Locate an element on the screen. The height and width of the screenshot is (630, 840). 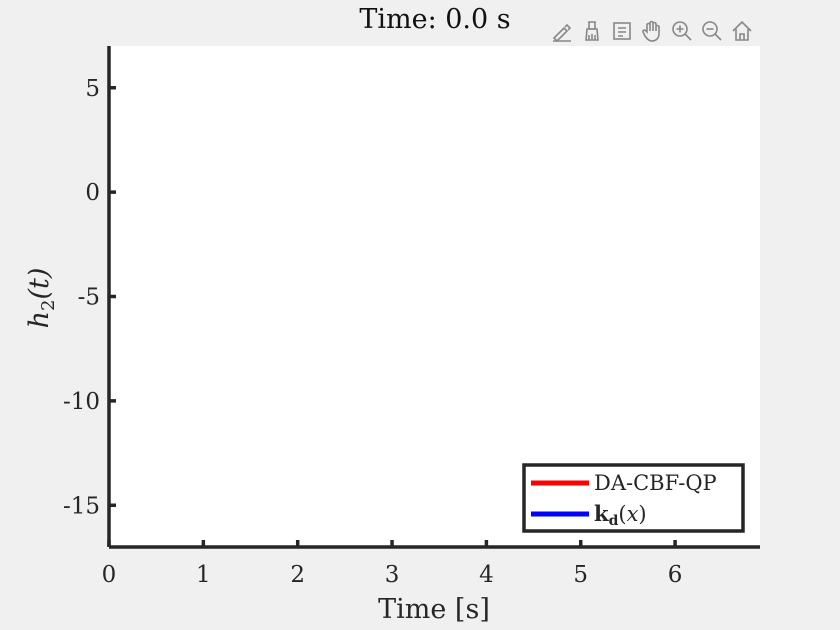
x-tick-label: 1 is located at coordinates (203, 575).